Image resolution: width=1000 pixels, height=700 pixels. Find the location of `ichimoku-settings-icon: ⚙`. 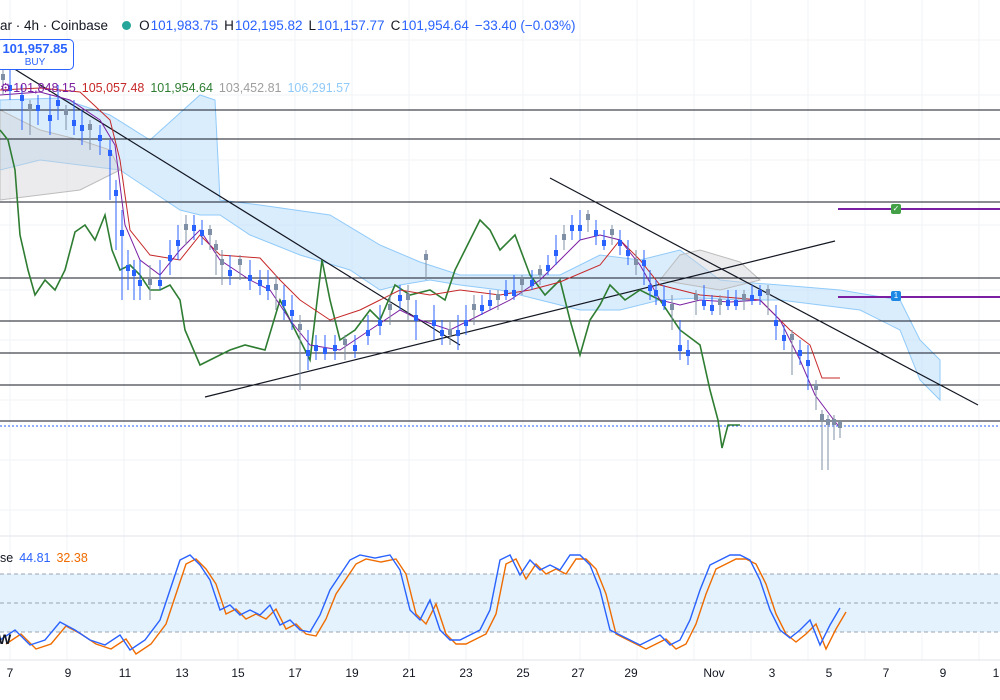

ichimoku-settings-icon: ⚙ is located at coordinates (6, 88).